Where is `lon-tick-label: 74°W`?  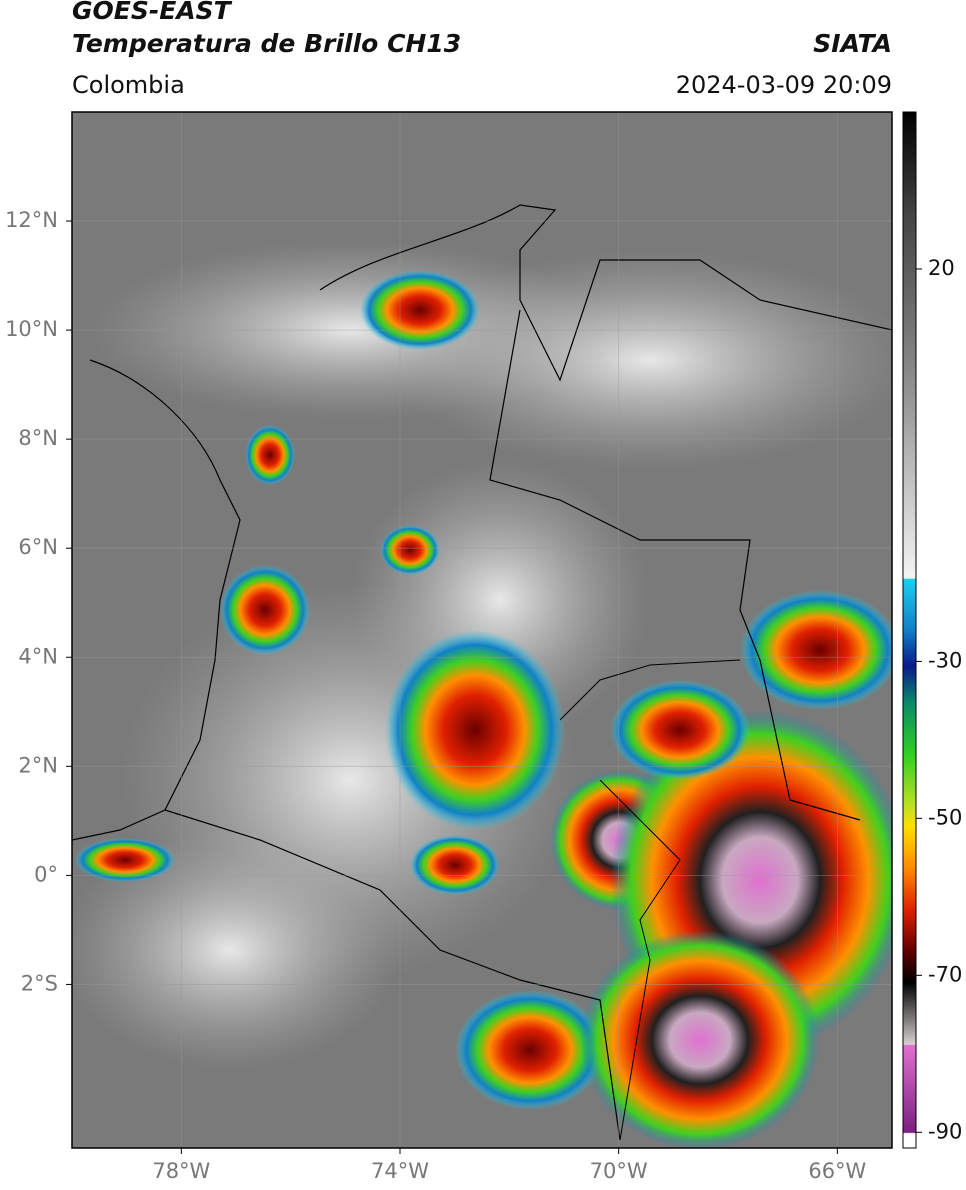
lon-tick-label: 74°W is located at coordinates (400, 1171).